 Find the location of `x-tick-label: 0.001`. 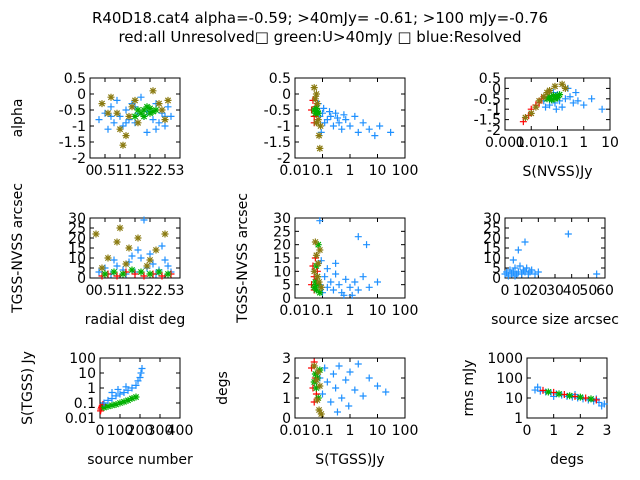

x-tick-label: 0.001 is located at coordinates (505, 143).